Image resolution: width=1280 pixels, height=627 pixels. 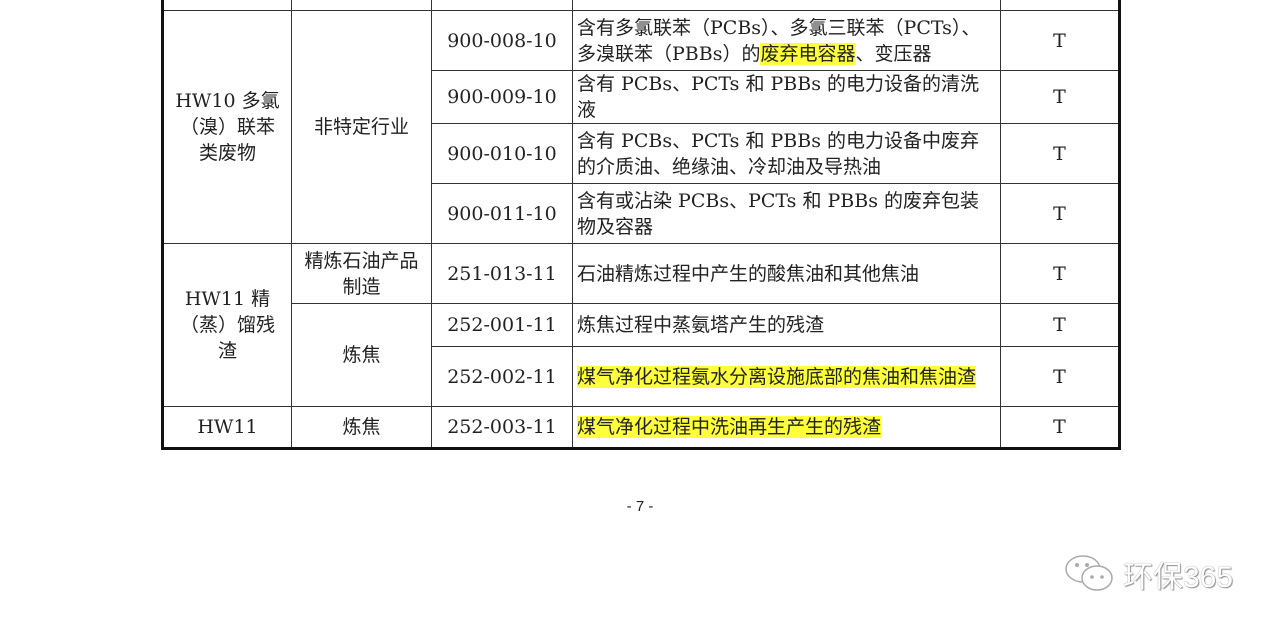 What do you see at coordinates (786, 376) in the screenshot?
I see `waste-description: 煤气净化过程氨水分离设施底部的焦油和焦油渣` at bounding box center [786, 376].